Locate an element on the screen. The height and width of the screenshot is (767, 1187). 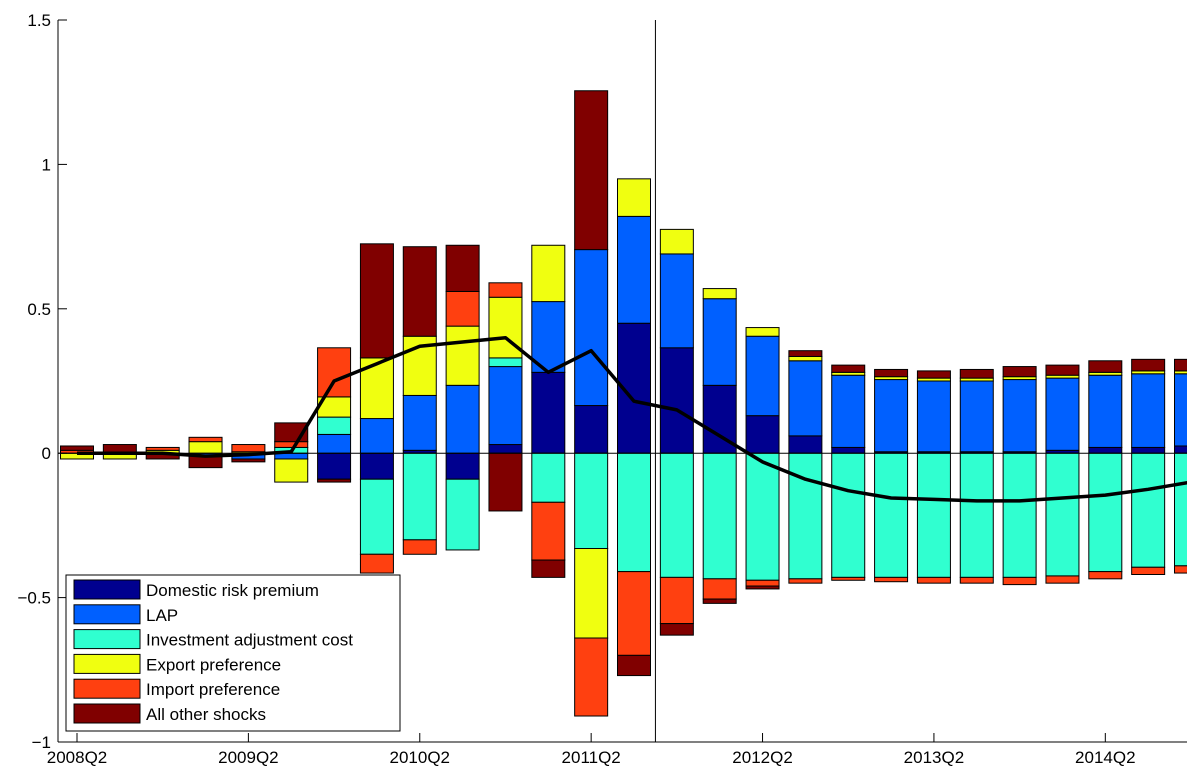
y-tick-label: 1 is located at coordinates (46, 164).